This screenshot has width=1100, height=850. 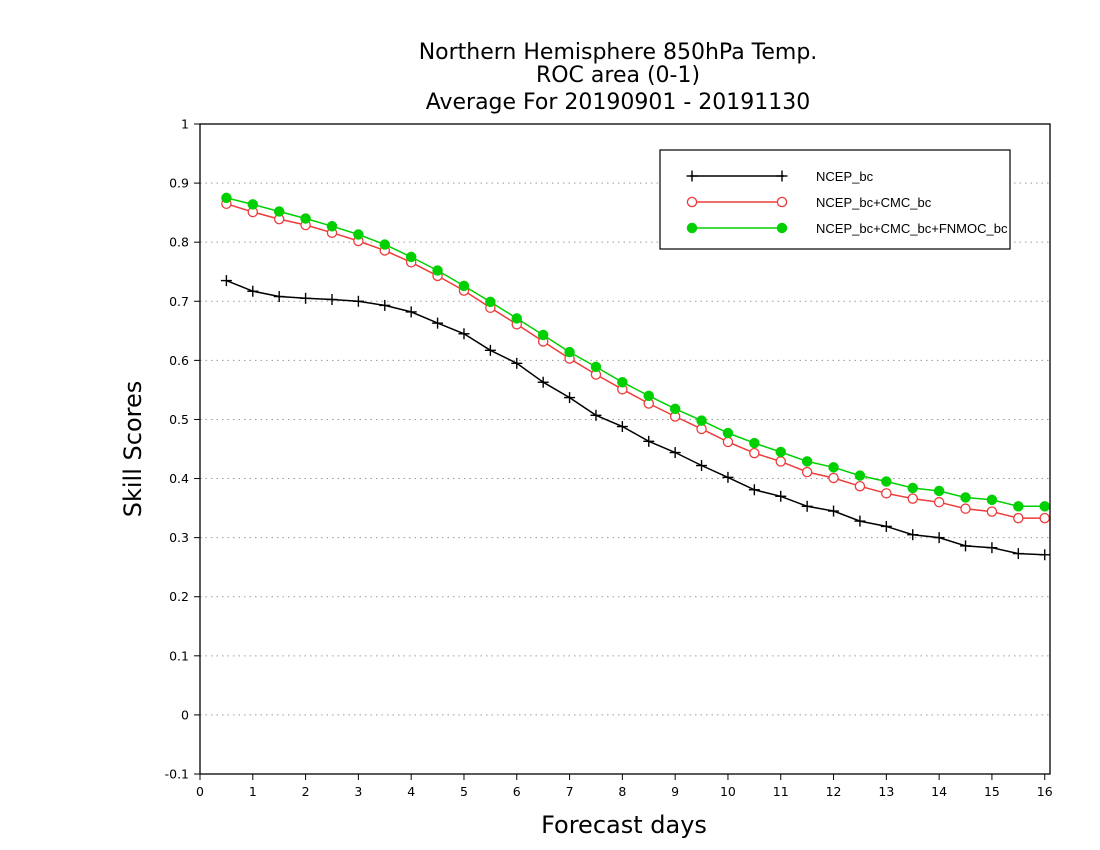 I want to click on y-tick-label: 0.4, so click(x=179, y=478).